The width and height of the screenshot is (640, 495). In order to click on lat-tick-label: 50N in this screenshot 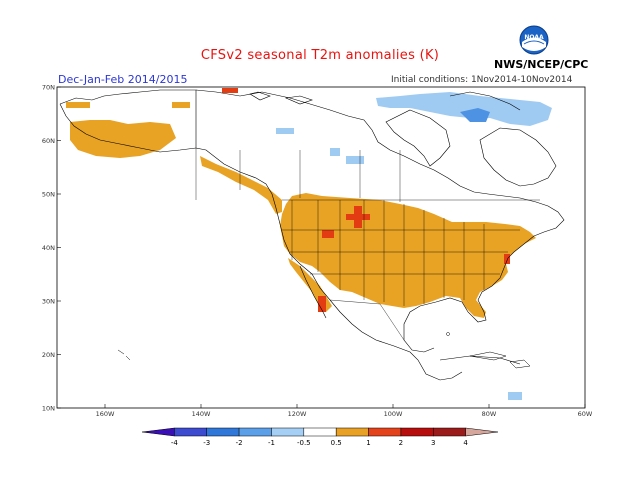, I will do `click(48, 195)`.